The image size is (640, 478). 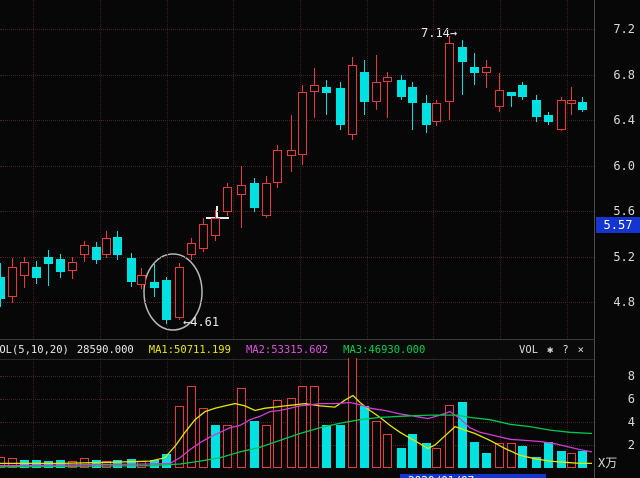 I want to click on volume-ma-lines, so click(x=296, y=431).